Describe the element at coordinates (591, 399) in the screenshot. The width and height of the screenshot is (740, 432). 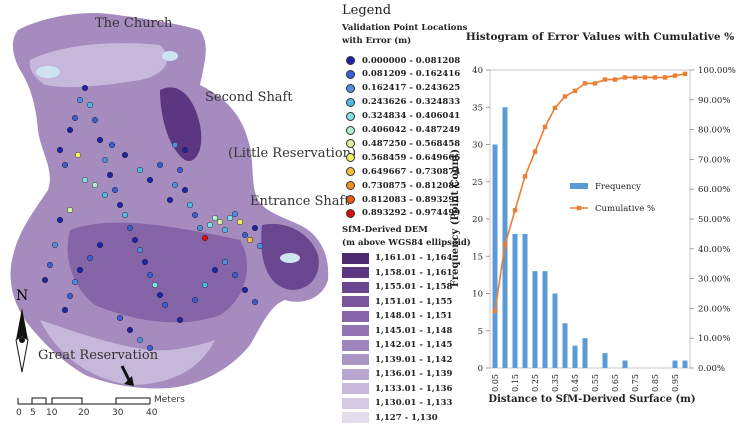
I see `chart-xlabel: Distance to SfM-Derived Surface (m)` at that location.